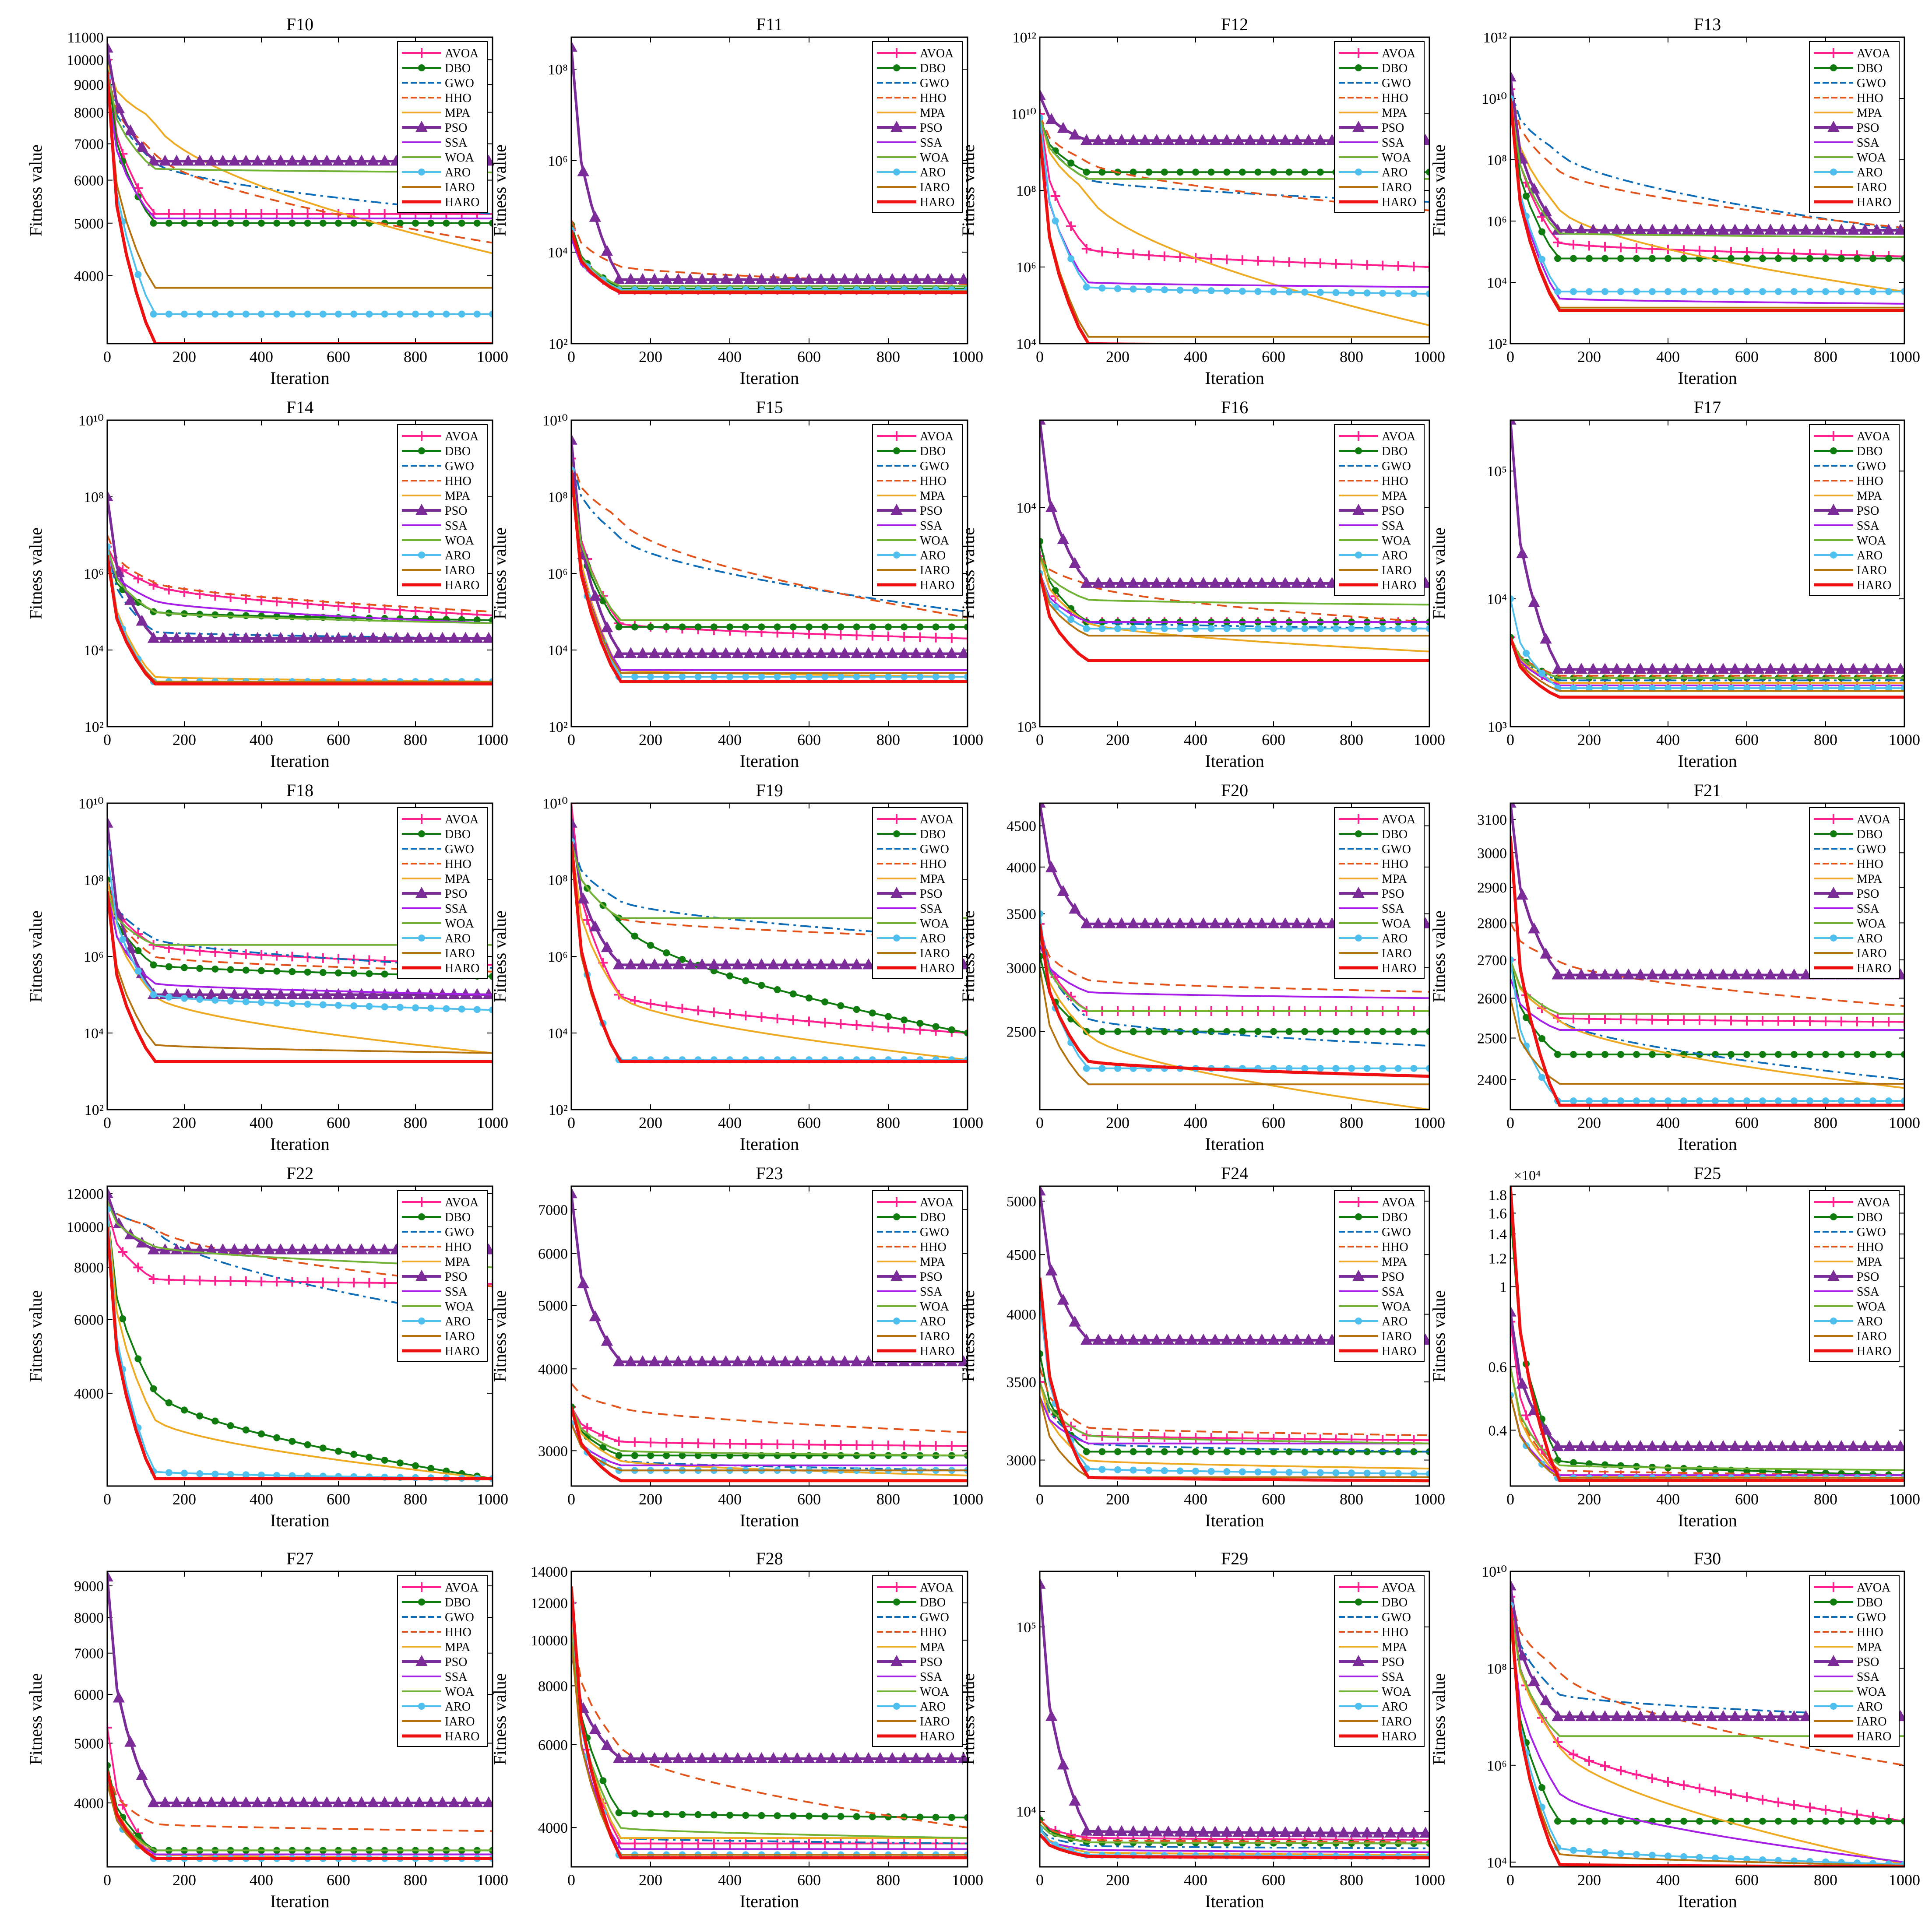 Image resolution: width=1932 pixels, height=1922 pixels. What do you see at coordinates (1707, 955) in the screenshot?
I see `series-group` at bounding box center [1707, 955].